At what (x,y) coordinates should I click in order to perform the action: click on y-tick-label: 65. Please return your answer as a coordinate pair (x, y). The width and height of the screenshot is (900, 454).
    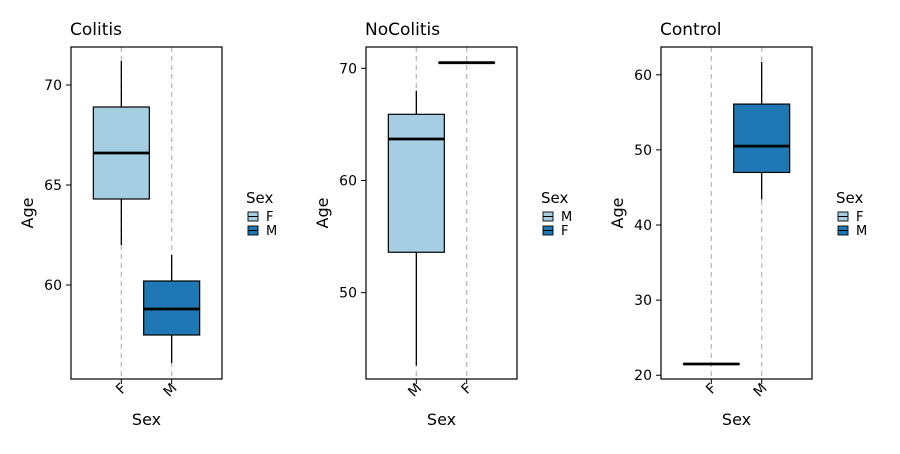
    Looking at the image, I should click on (53, 186).